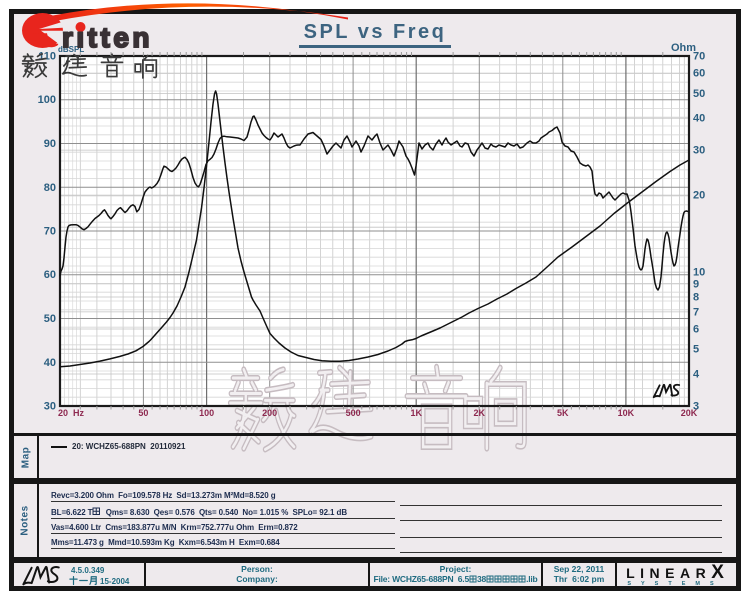 The image size is (750, 600). What do you see at coordinates (50, 144) in the screenshot?
I see `svg-text: 90` at bounding box center [50, 144].